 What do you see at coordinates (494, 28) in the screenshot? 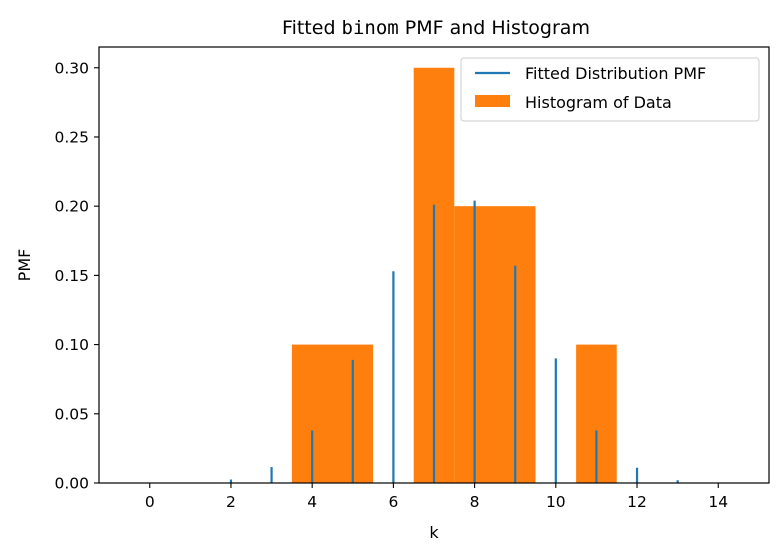
I see `title-part-3: PMF and Histogram` at bounding box center [494, 28].